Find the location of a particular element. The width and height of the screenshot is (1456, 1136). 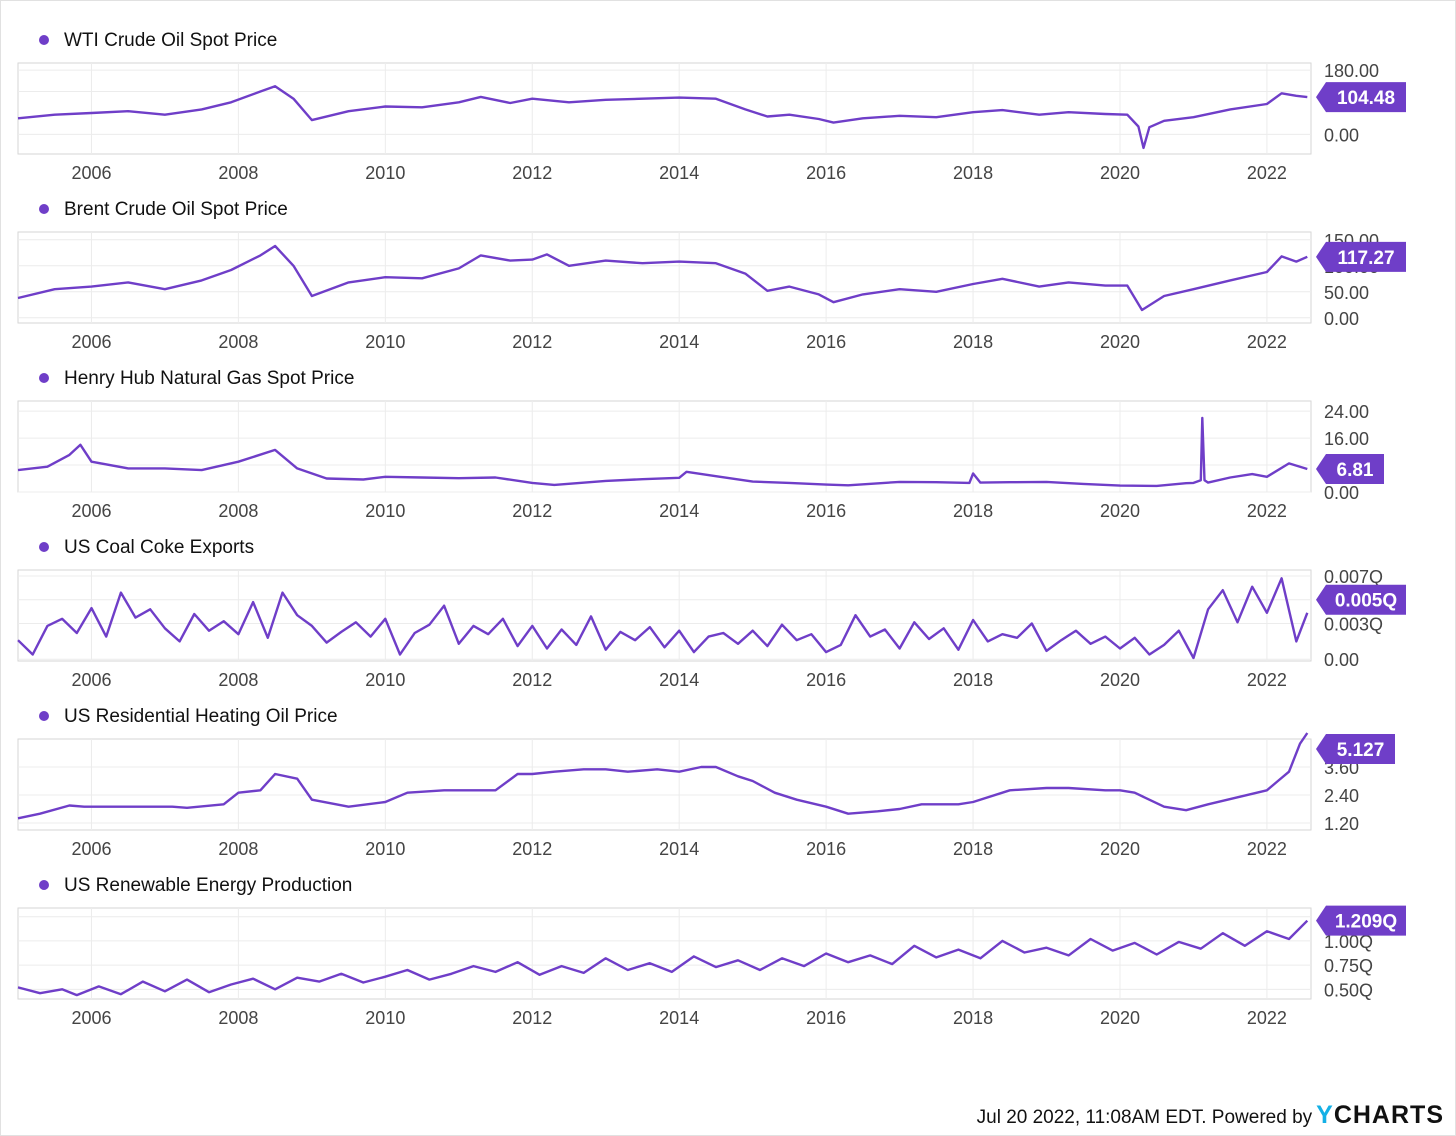

legend-label: US Residential Heating Oil Price is located at coordinates (201, 716).